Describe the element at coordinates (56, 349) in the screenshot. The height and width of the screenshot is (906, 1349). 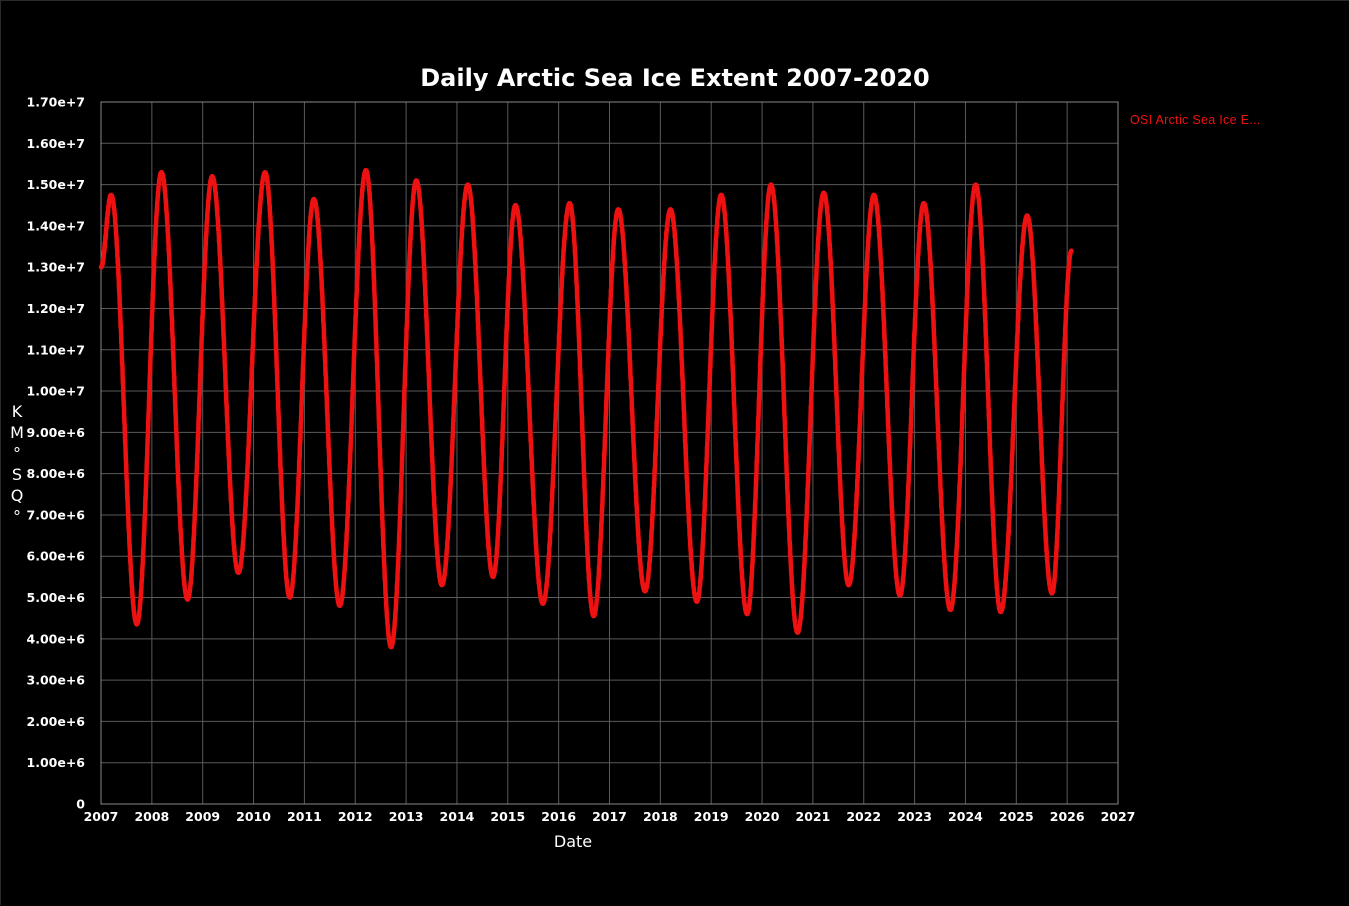
I see `y-tick-label: 1.10e+7` at that location.